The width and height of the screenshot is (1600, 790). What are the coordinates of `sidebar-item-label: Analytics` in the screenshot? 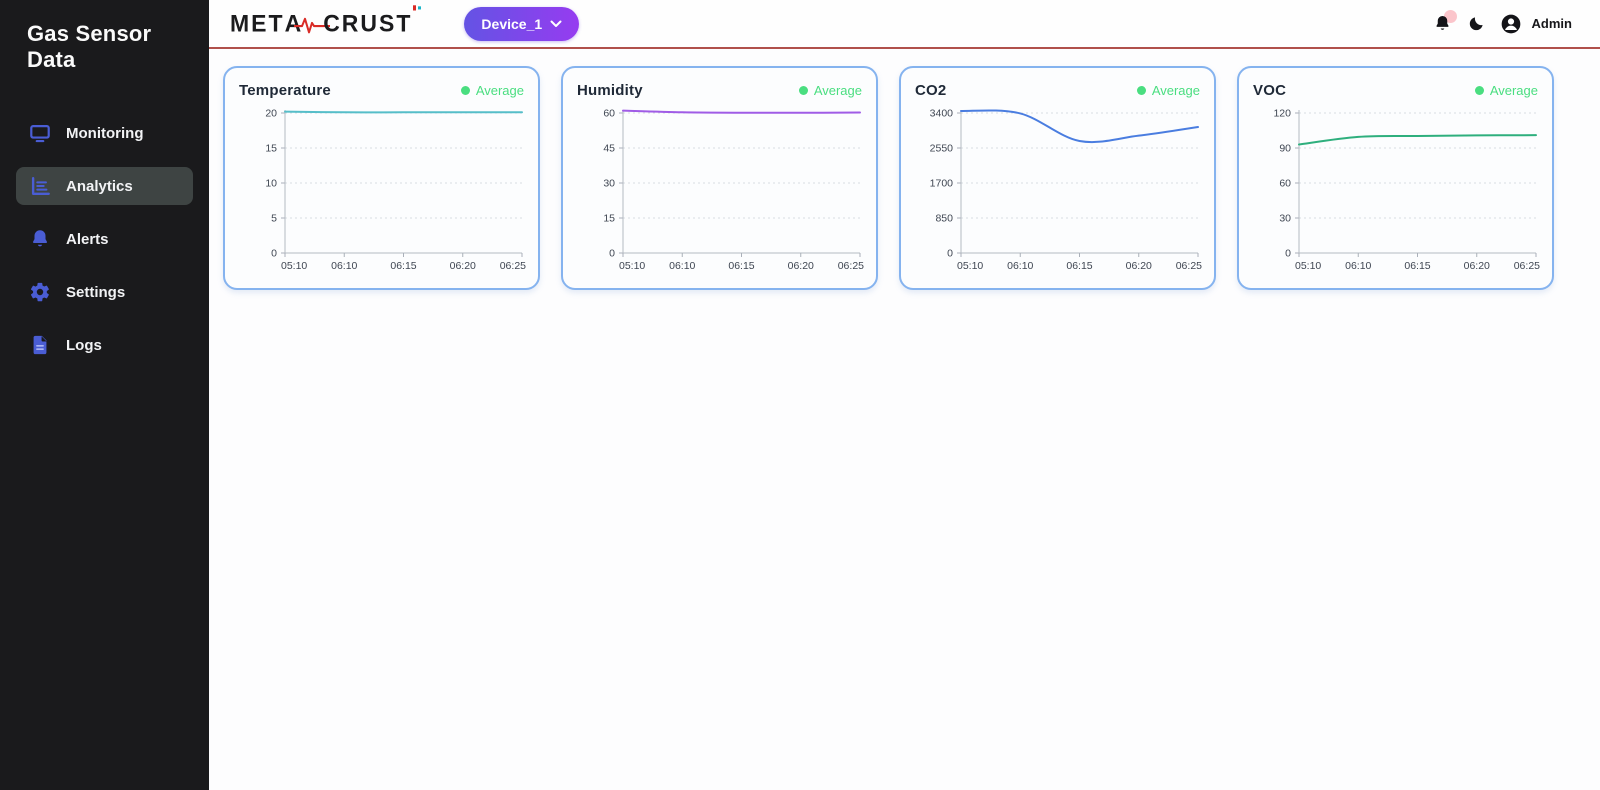 It's located at (99, 186).